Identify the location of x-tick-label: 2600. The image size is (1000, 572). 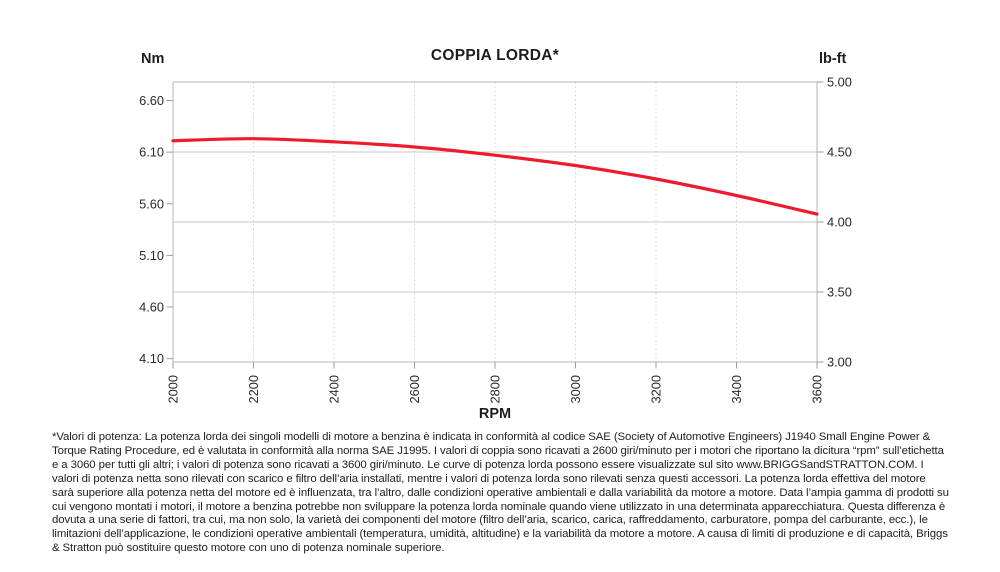
(414, 389).